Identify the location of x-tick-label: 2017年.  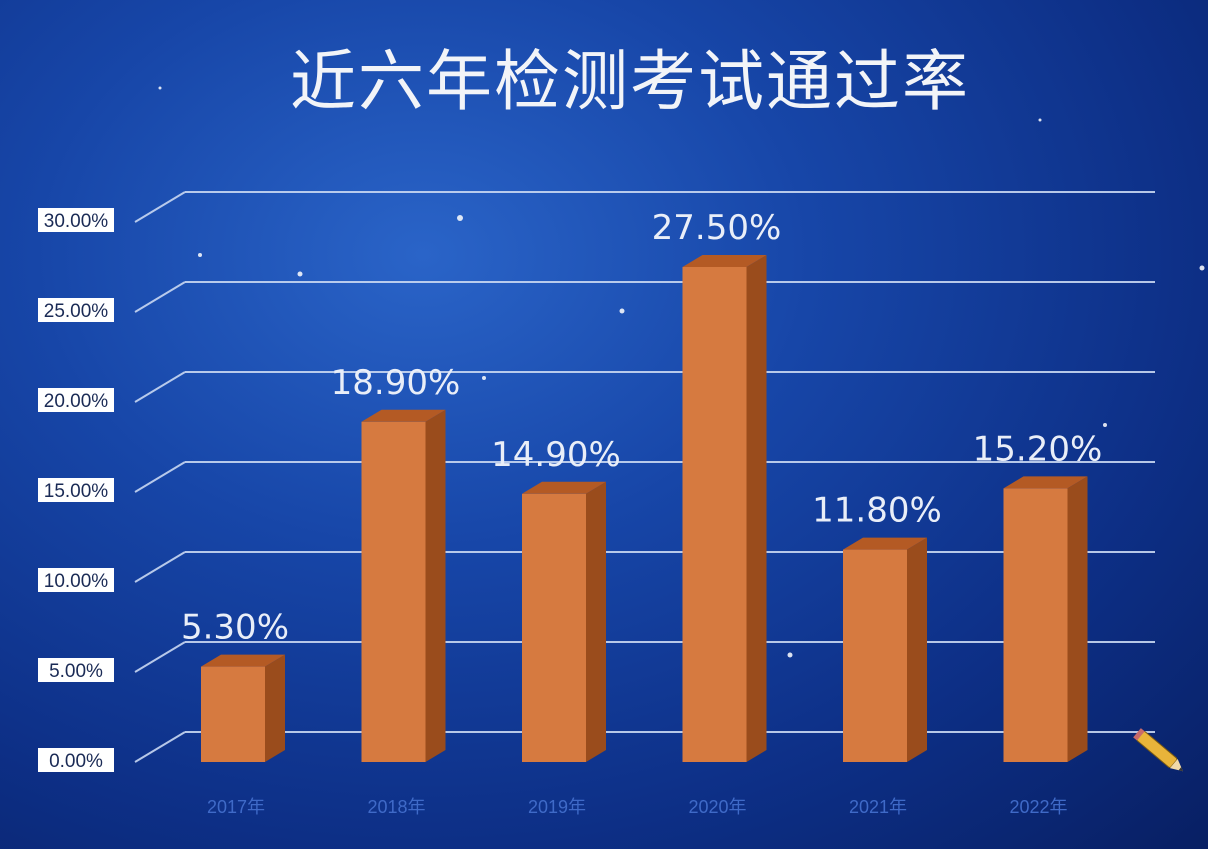
(236, 807).